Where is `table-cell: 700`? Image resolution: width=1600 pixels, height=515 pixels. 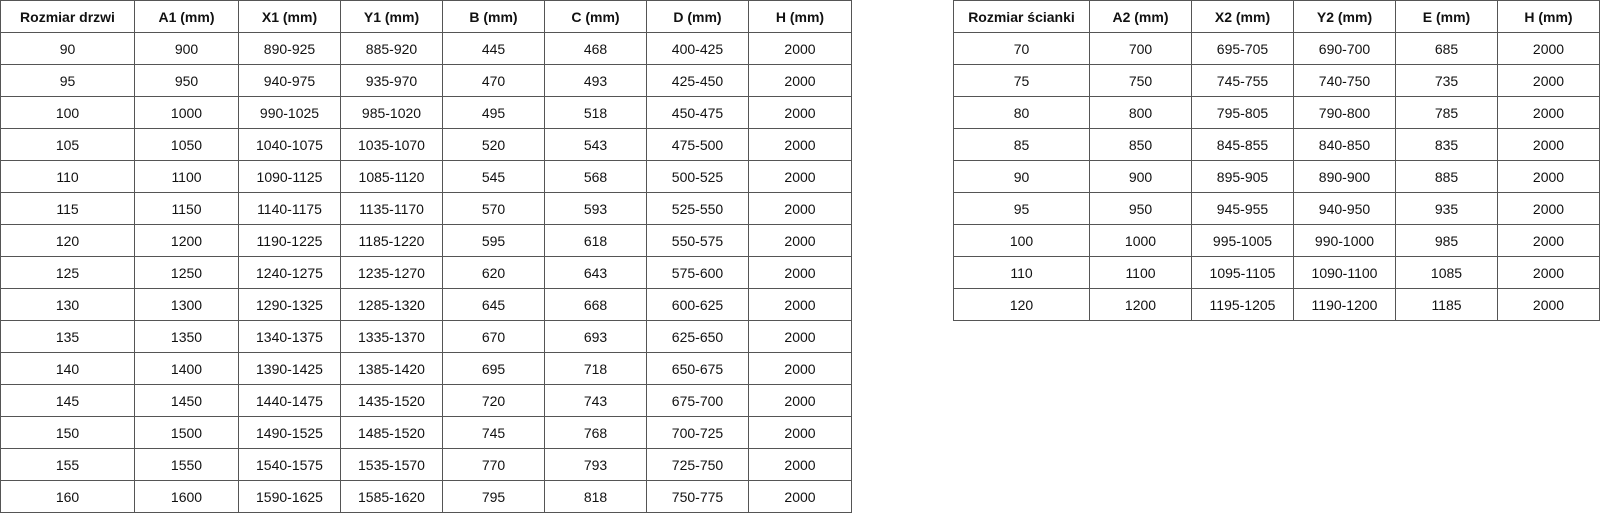
table-cell: 700 is located at coordinates (1140, 48).